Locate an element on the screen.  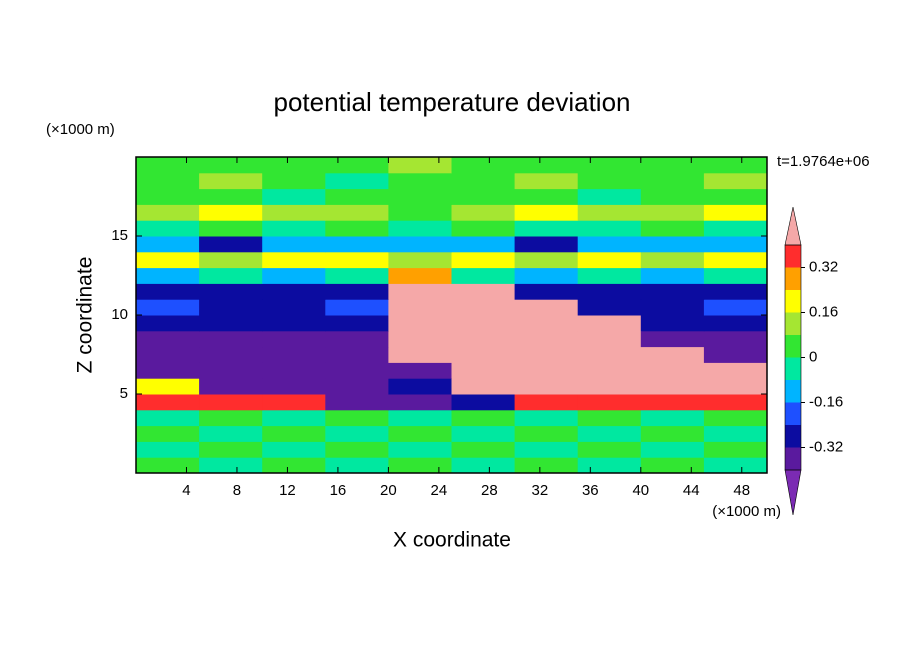
x-tick-label: 36 is located at coordinates (590, 490).